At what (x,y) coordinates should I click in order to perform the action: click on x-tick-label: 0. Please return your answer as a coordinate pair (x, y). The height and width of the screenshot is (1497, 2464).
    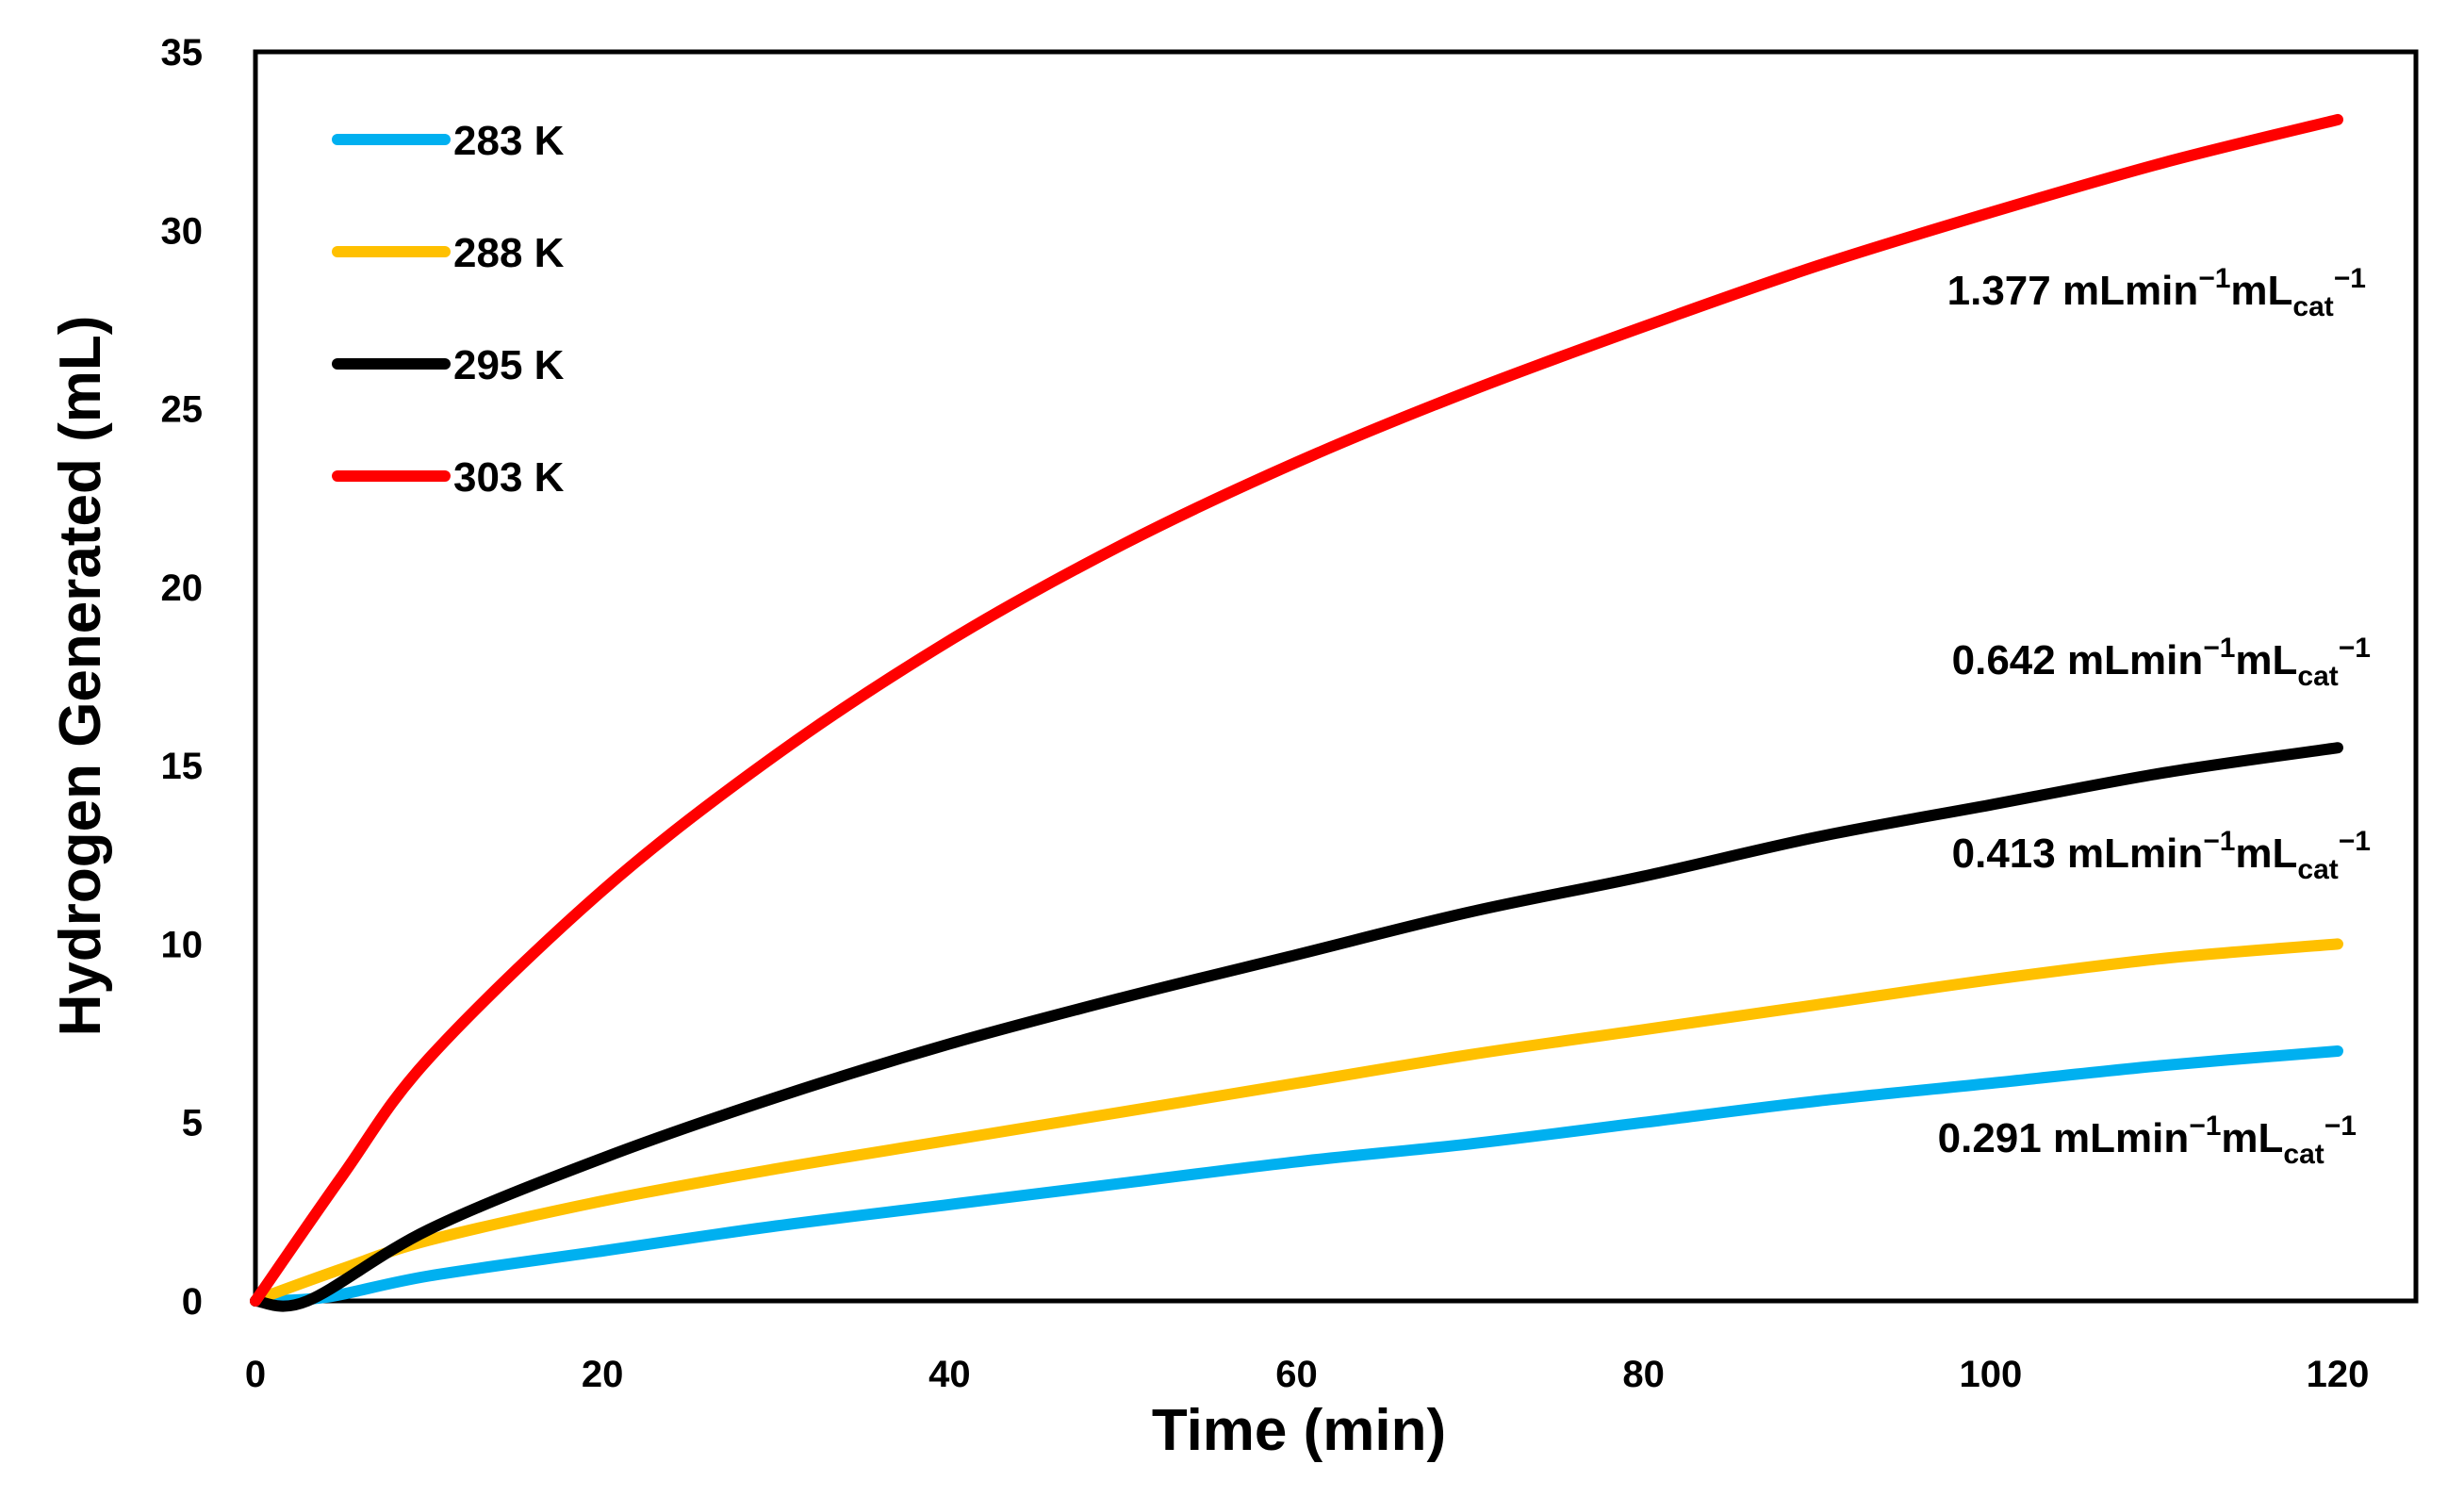
    Looking at the image, I should click on (255, 1375).